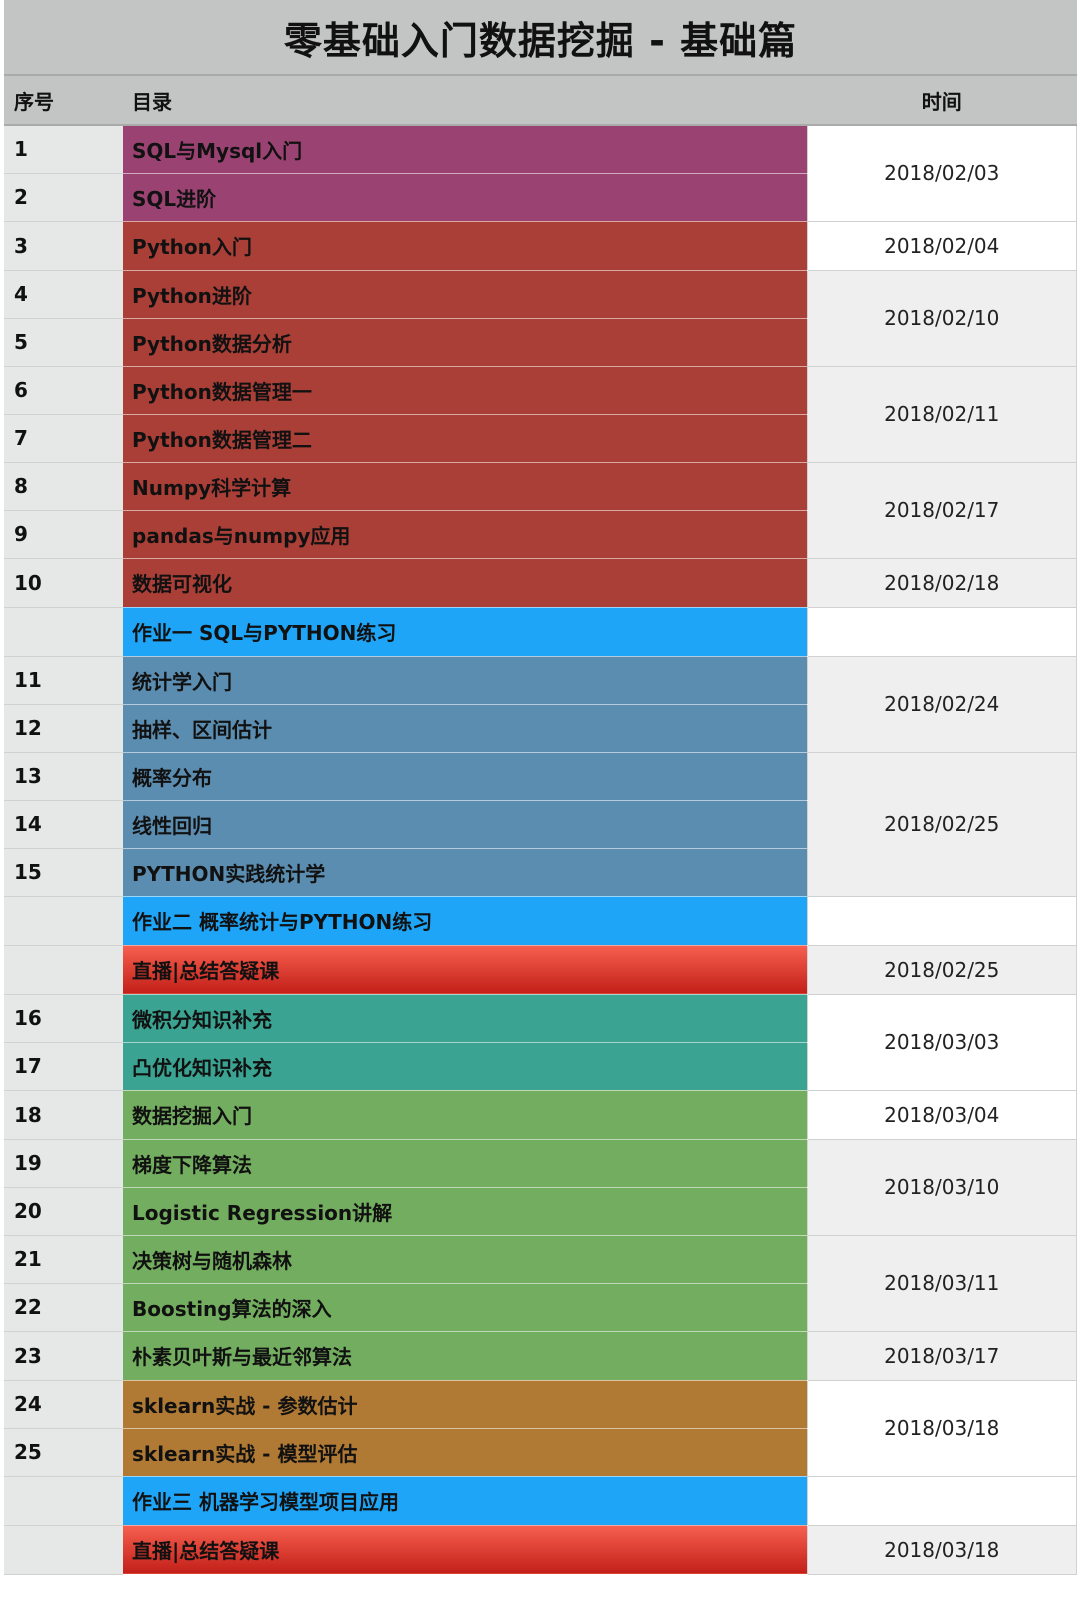  What do you see at coordinates (540, 1066) in the screenshot?
I see `table-row: 17 凸优化知识补充` at bounding box center [540, 1066].